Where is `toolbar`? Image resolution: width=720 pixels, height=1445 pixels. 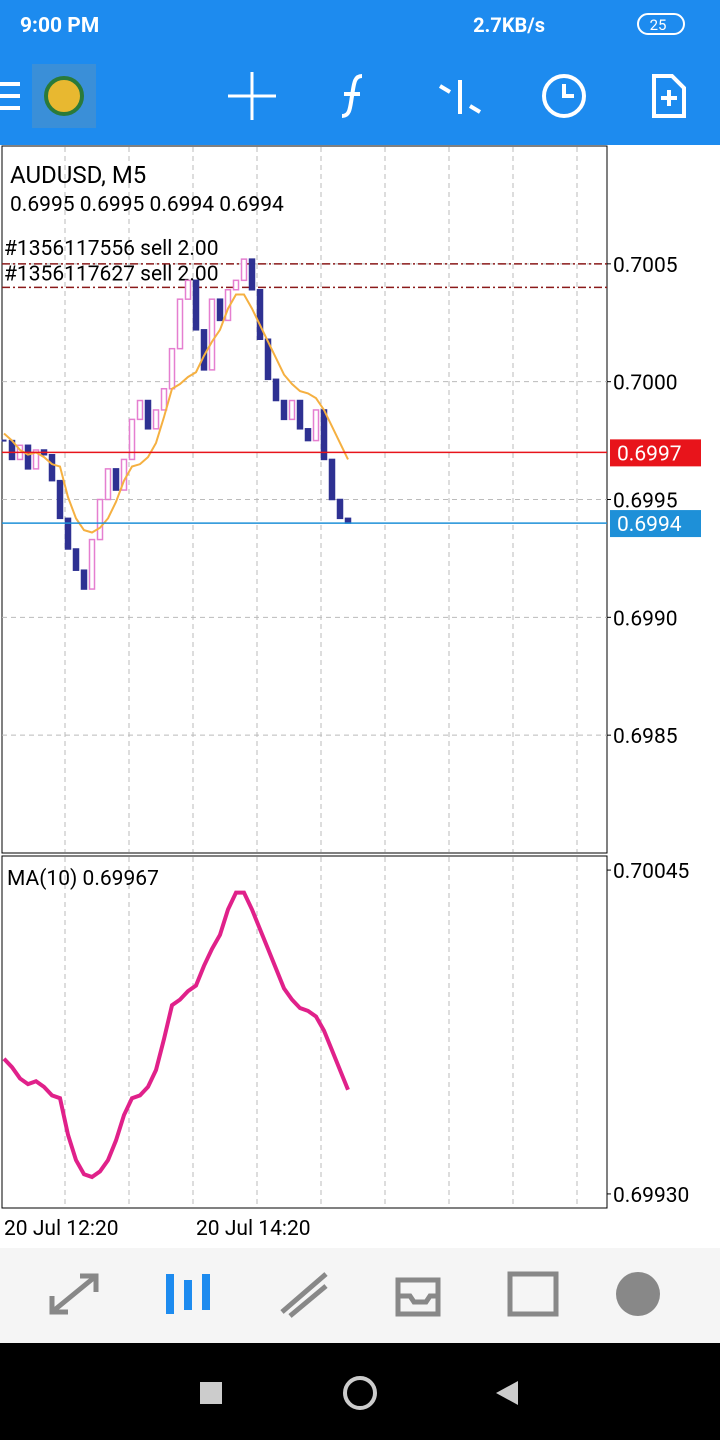
toolbar is located at coordinates (343, 96).